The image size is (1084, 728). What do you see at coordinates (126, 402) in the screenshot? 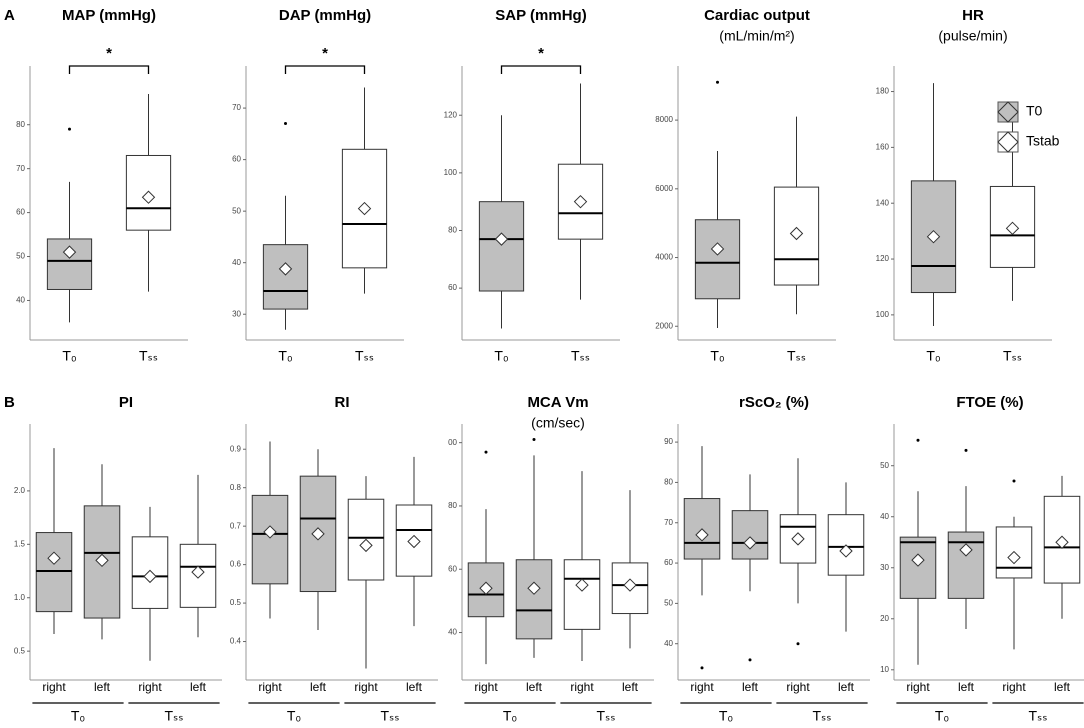
I see `chart-title: PI` at bounding box center [126, 402].